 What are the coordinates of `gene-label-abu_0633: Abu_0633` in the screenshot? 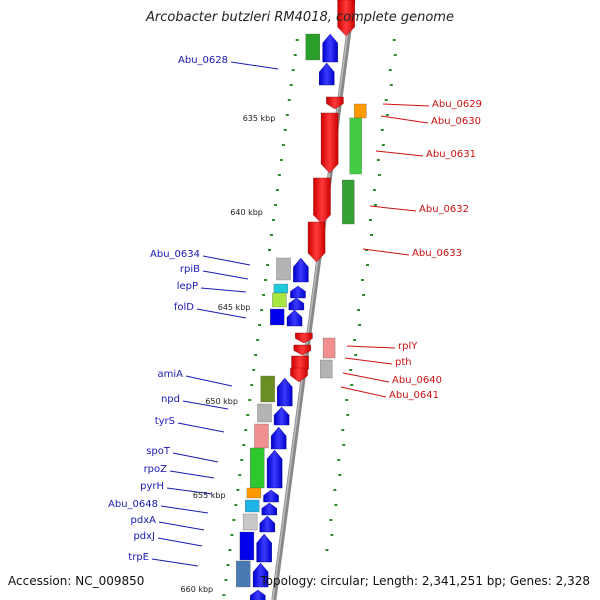 It's located at (437, 253).